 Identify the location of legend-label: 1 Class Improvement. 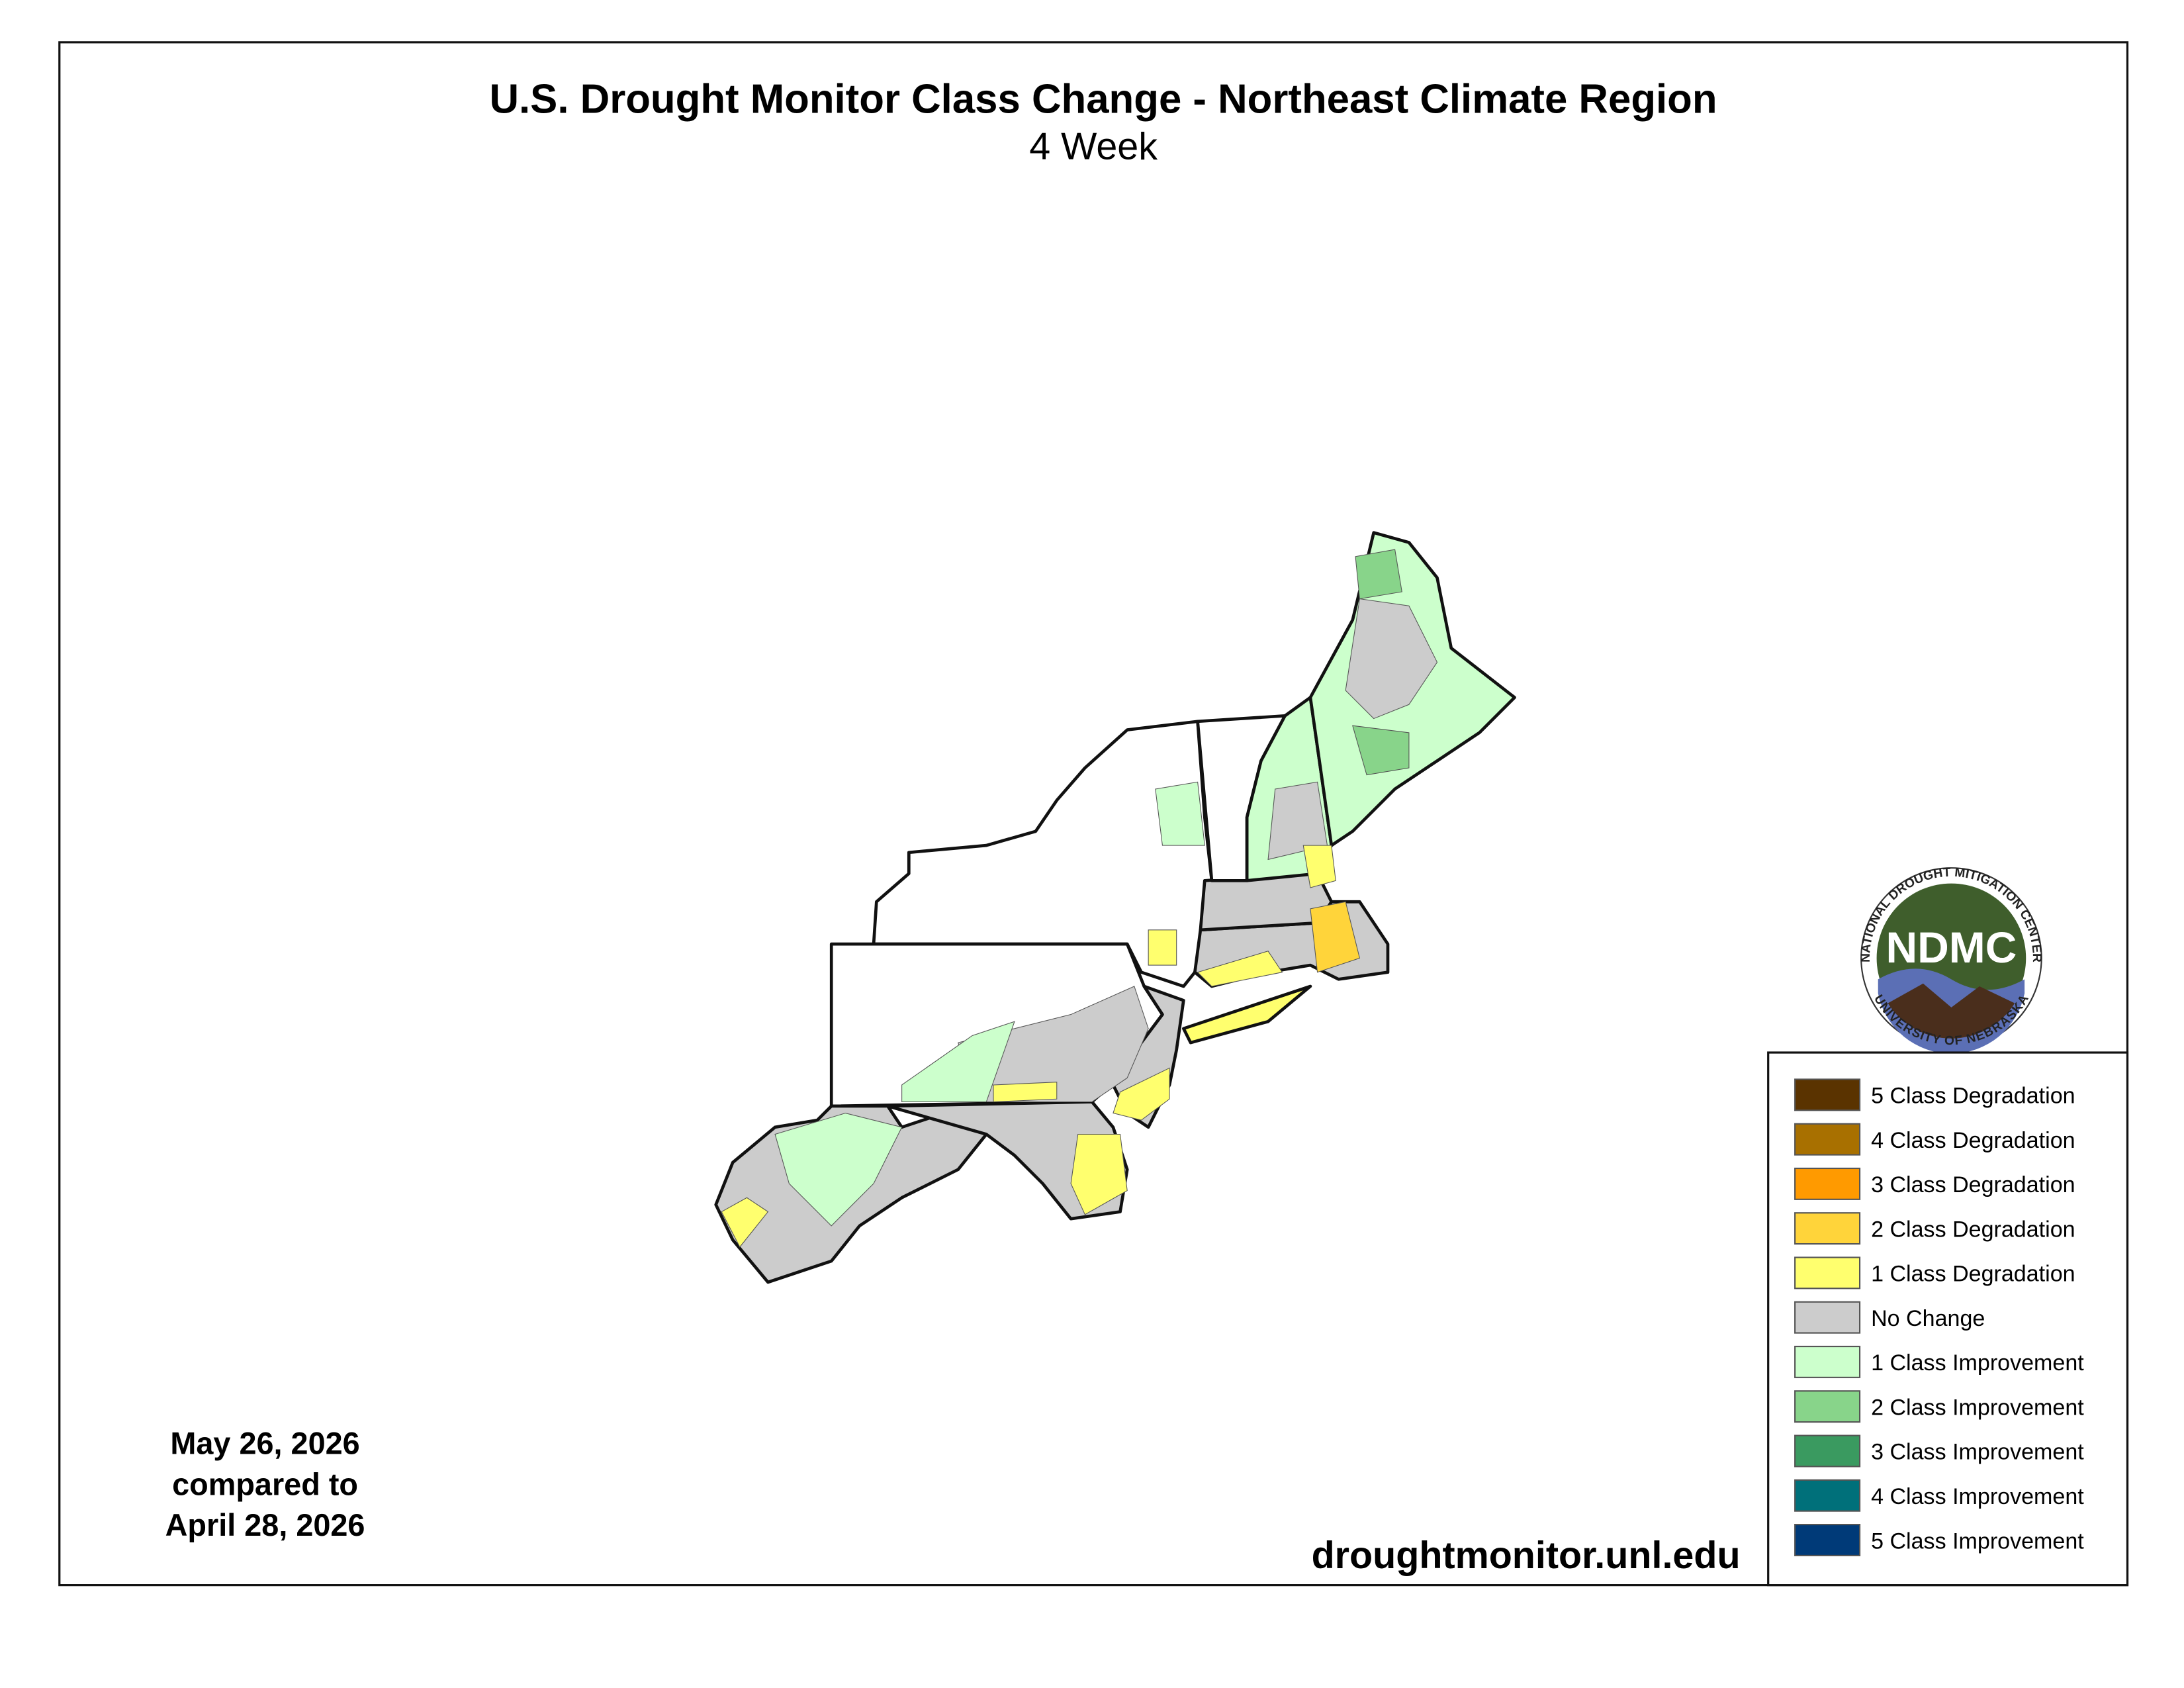
(1977, 1363).